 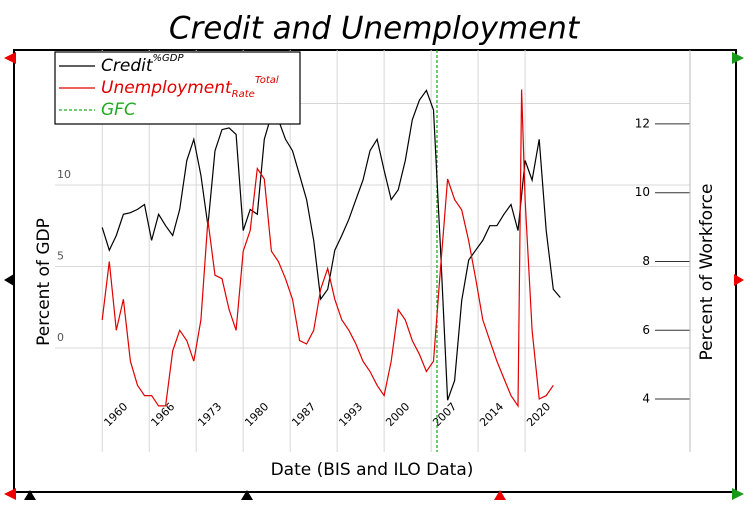 I want to click on y-tick-label: 0, so click(x=60, y=337).